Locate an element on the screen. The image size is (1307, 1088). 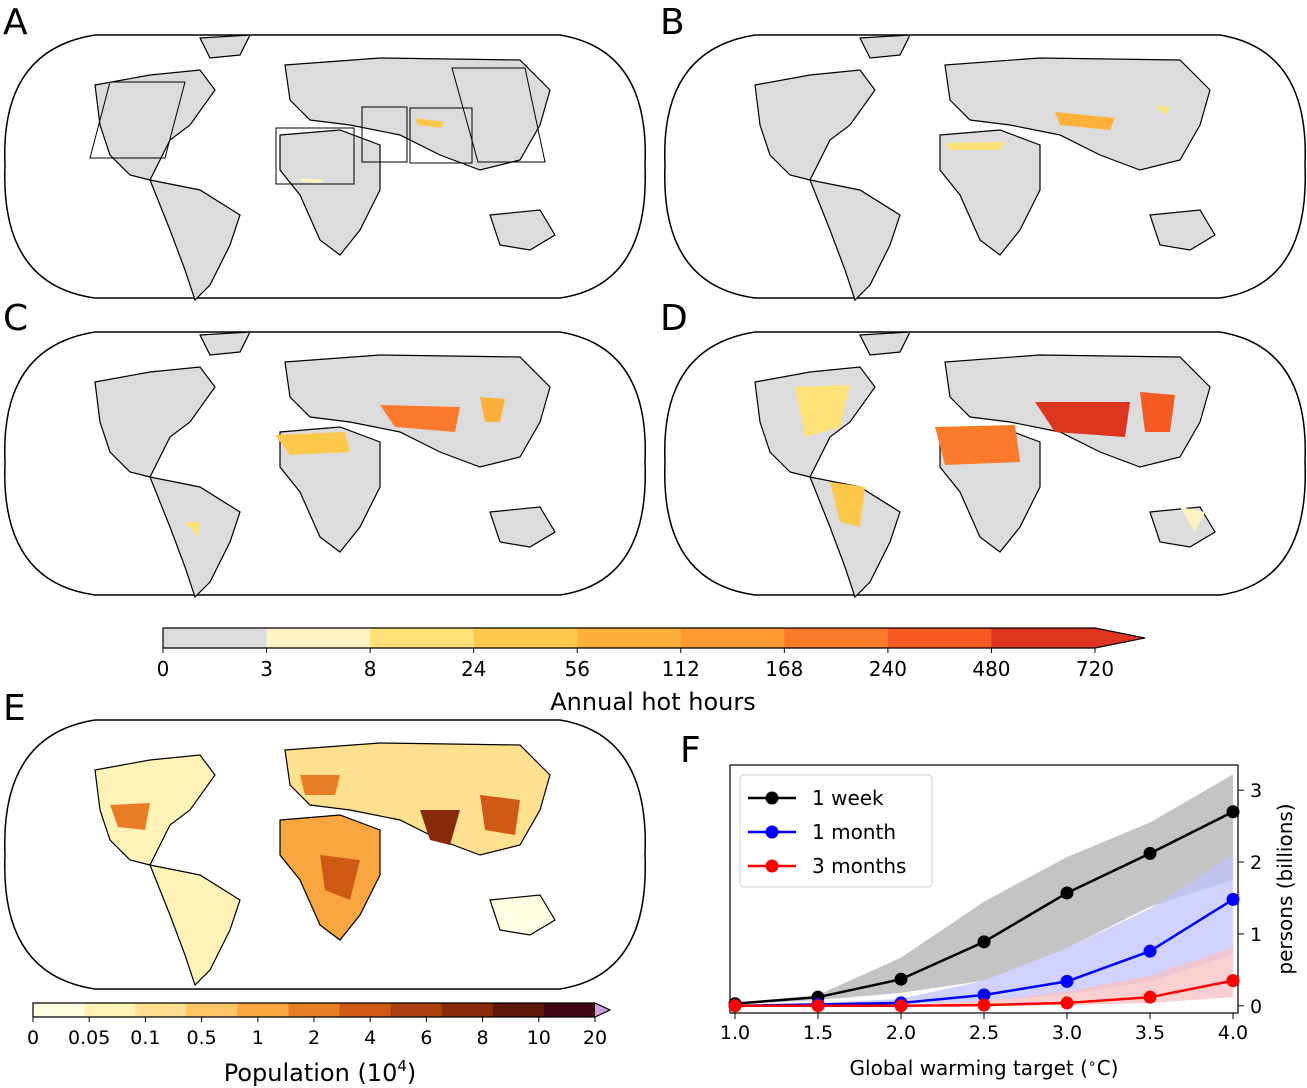
population-colorbar-tick-label: 4 is located at coordinates (370, 1038).